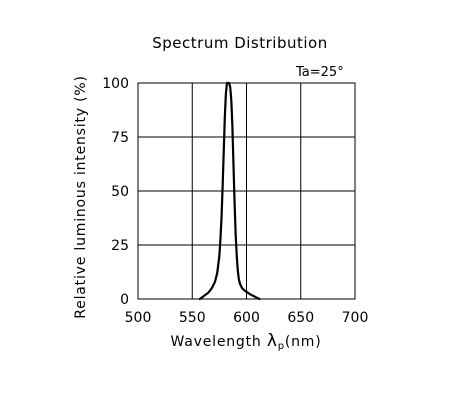 Image resolution: width=463 pixels, height=408 pixels. I want to click on x-tick-label: 600, so click(246, 318).